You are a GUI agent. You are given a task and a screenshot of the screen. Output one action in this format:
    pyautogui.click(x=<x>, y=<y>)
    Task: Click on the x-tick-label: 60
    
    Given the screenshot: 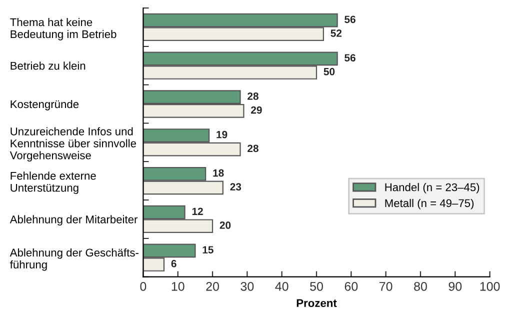 What is the action you would take?
    pyautogui.click(x=351, y=286)
    